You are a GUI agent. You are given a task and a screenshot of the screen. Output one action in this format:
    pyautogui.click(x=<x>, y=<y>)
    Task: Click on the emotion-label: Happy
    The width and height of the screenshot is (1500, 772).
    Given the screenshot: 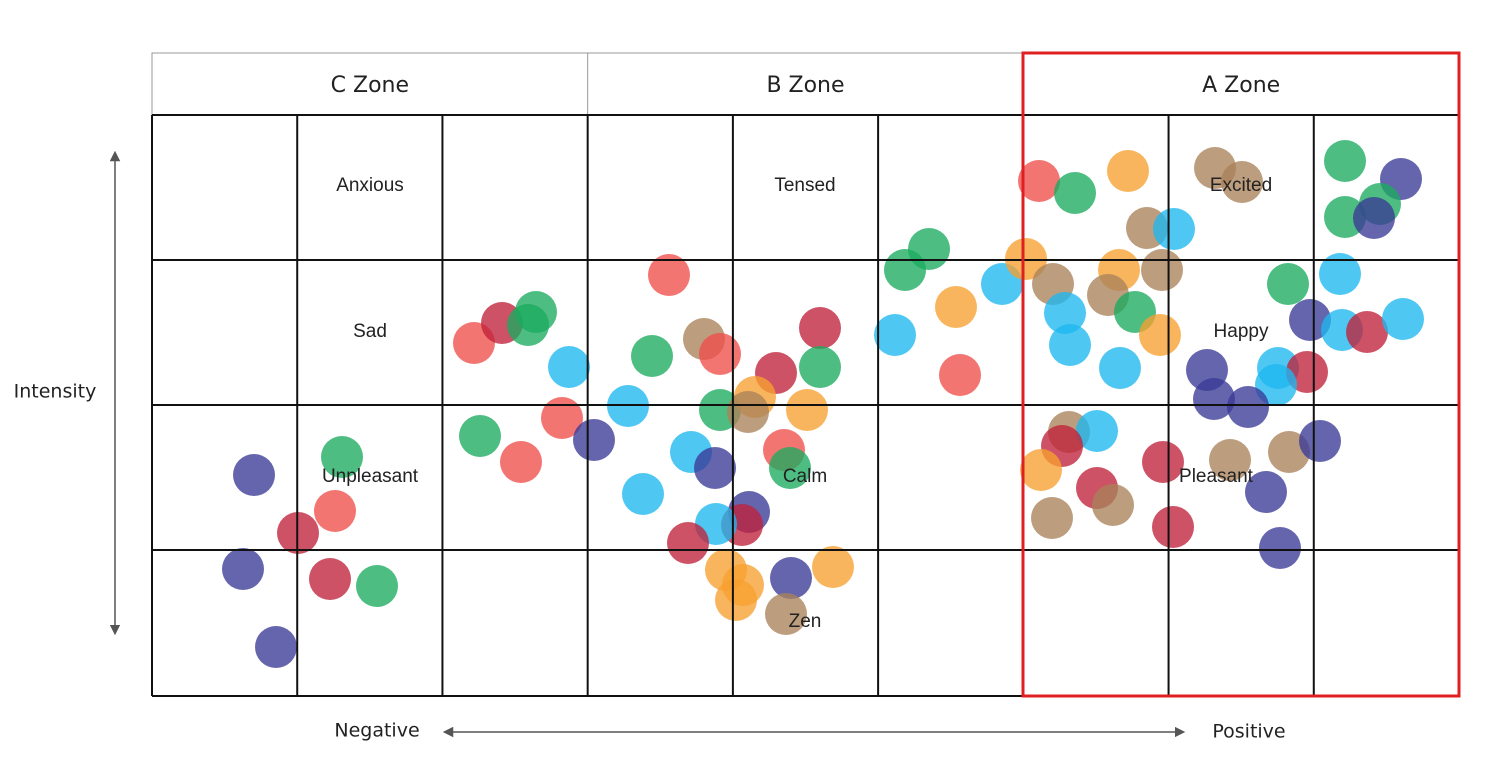 What is the action you would take?
    pyautogui.click(x=1241, y=331)
    